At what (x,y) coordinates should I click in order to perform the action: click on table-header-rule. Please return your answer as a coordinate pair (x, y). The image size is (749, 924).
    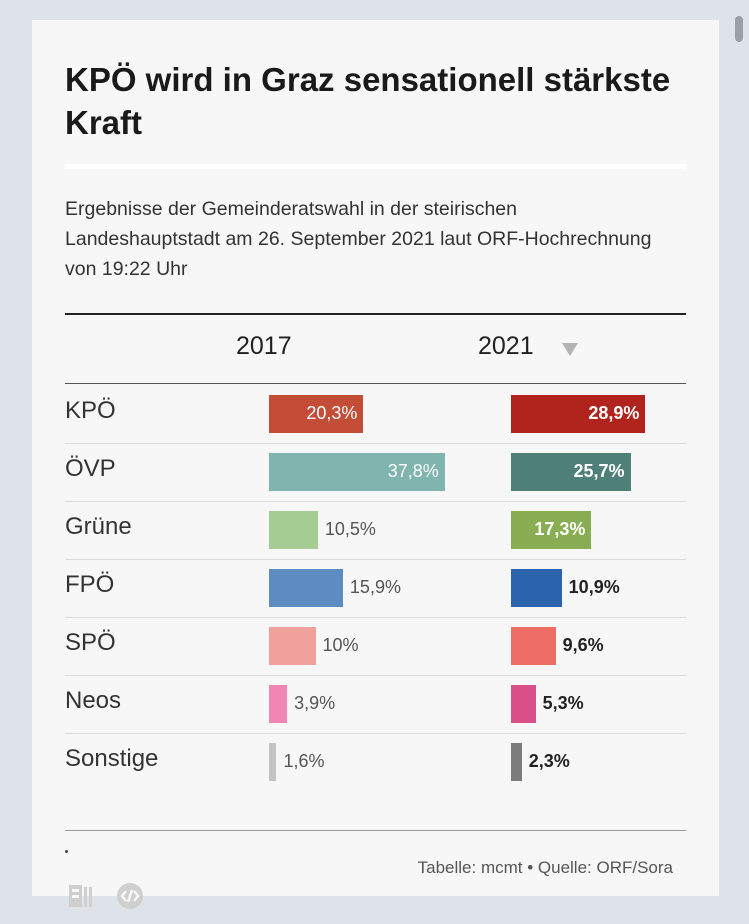
    Looking at the image, I should click on (375, 383).